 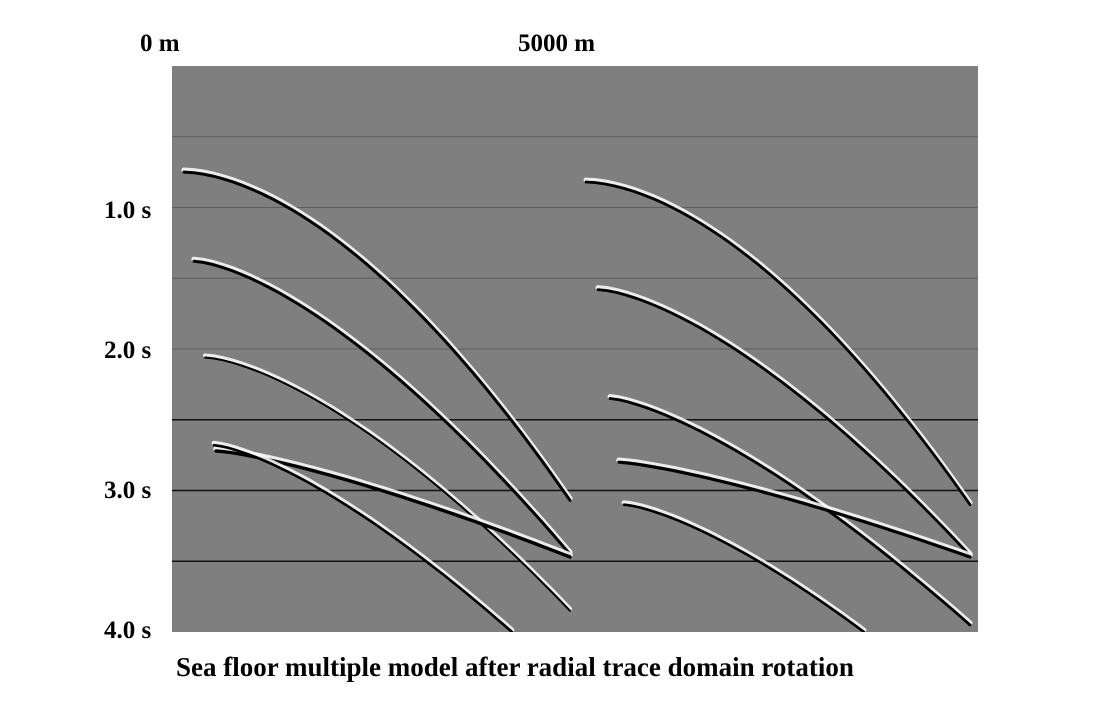 I want to click on x-axis-label-mid: 5000 m, so click(x=557, y=43).